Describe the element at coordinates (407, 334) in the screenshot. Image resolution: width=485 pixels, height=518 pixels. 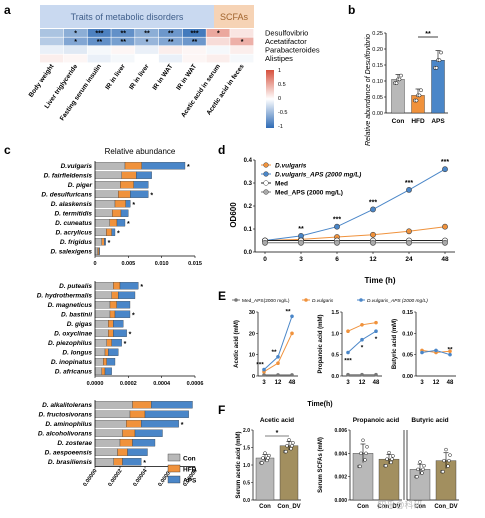
I see `e-tick-label: 0.10` at that location.